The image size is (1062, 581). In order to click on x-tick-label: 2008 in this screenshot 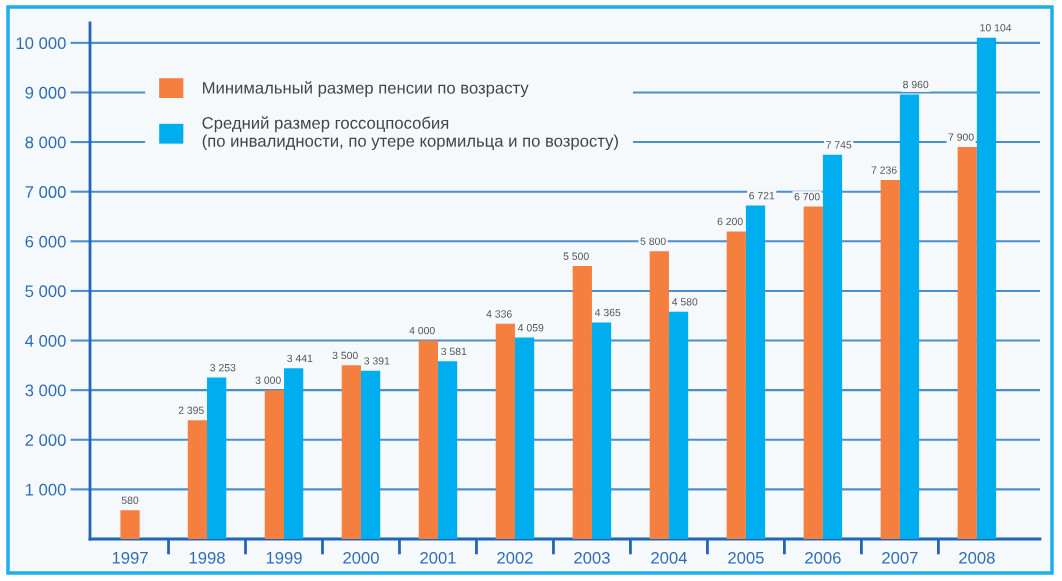, I will do `click(977, 557)`.